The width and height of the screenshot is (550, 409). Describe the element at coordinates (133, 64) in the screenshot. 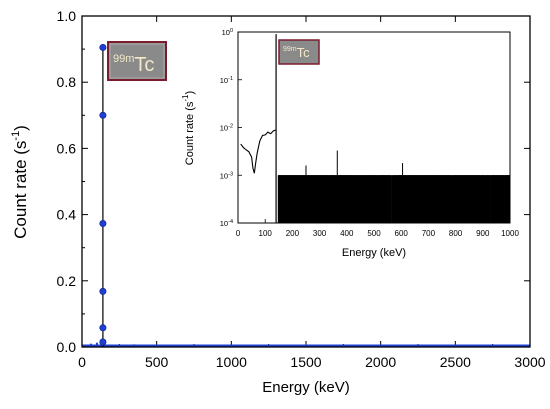

I see `main-tc-label: 99mTc` at that location.